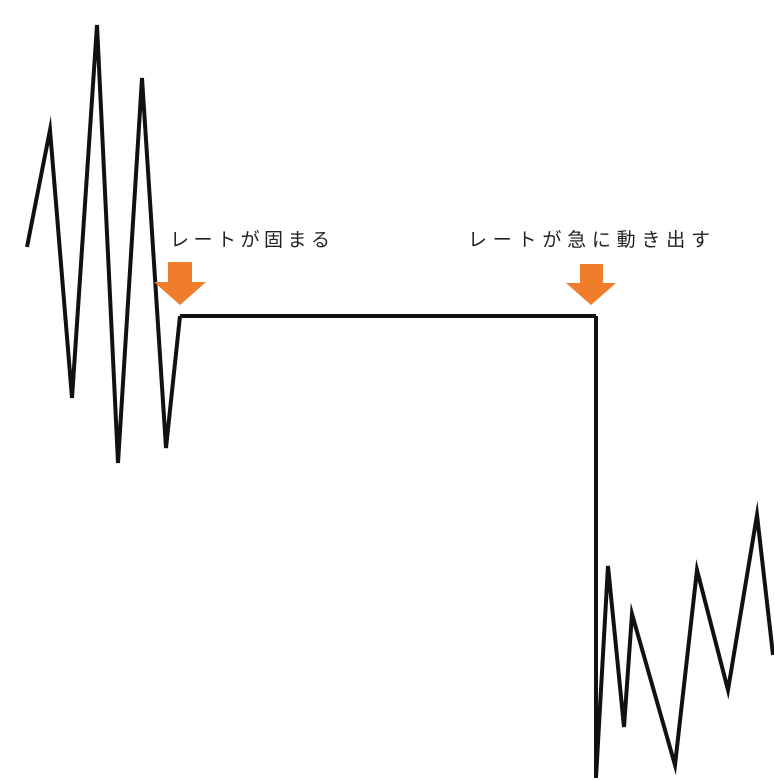  I want to click on volatile-line-after, so click(684, 639).